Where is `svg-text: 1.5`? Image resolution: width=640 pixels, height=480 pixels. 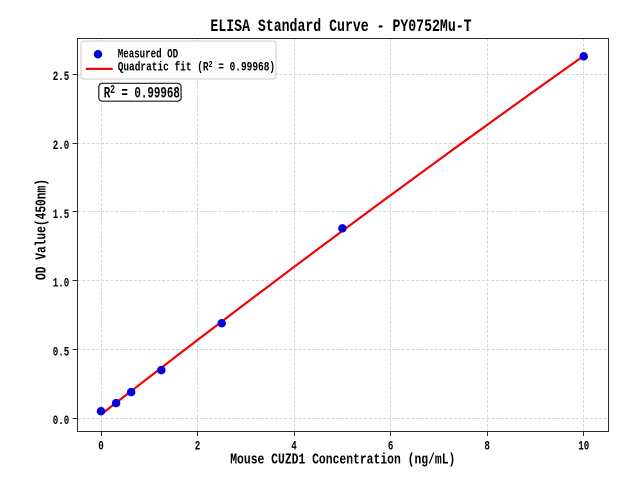
svg-text: 1.5 is located at coordinates (61, 216).